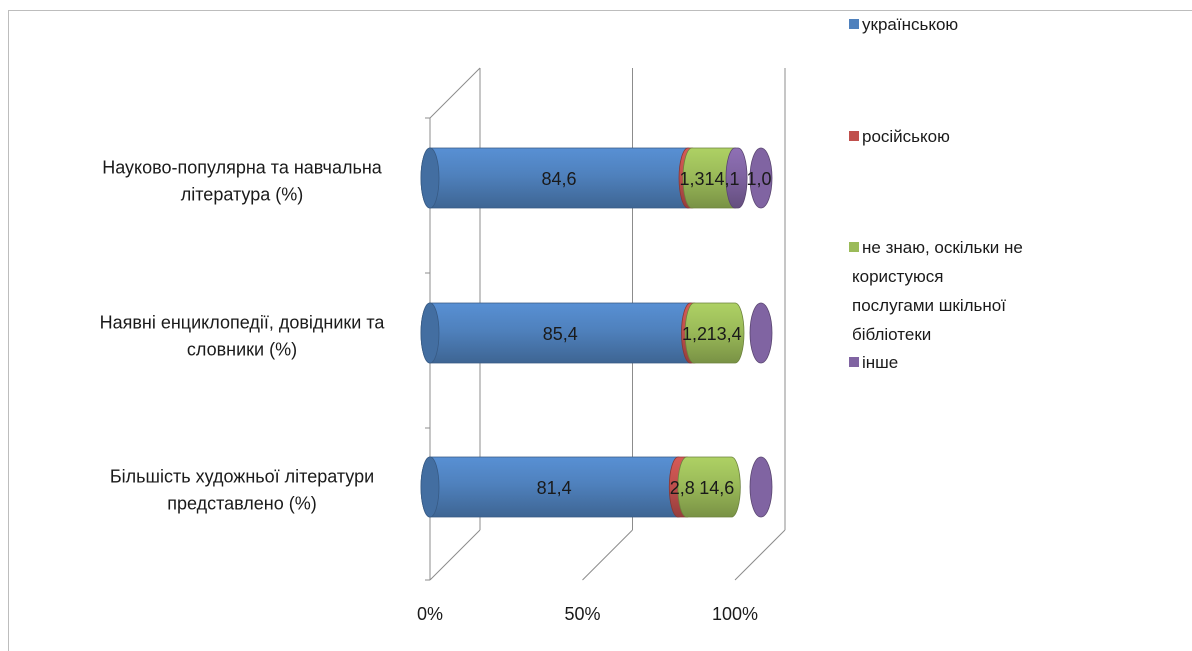 The image size is (1192, 651). I want to click on data-label: 85,4, so click(560, 334).